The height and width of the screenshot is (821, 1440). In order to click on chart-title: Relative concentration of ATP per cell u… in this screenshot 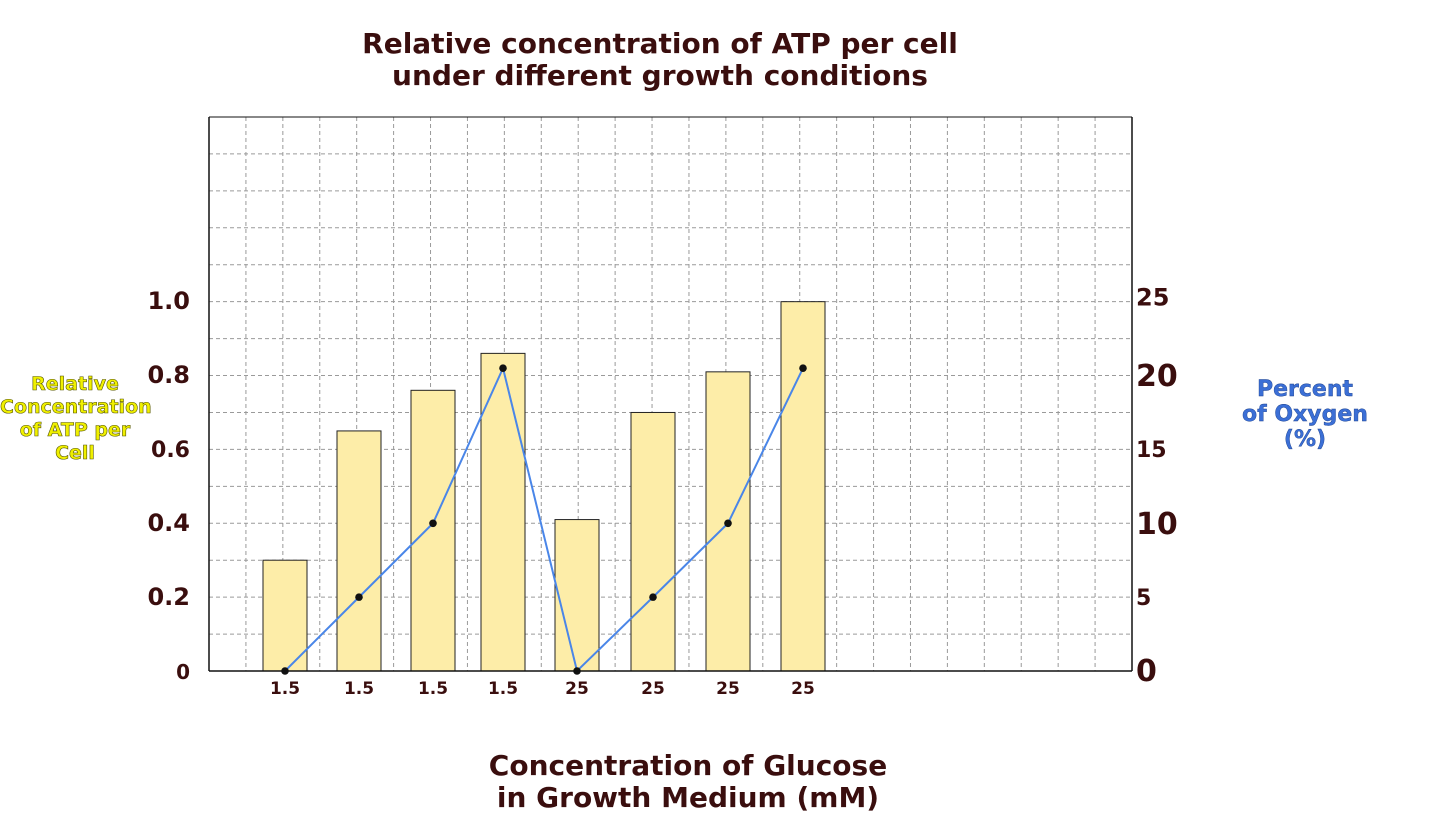, I will do `click(660, 60)`.